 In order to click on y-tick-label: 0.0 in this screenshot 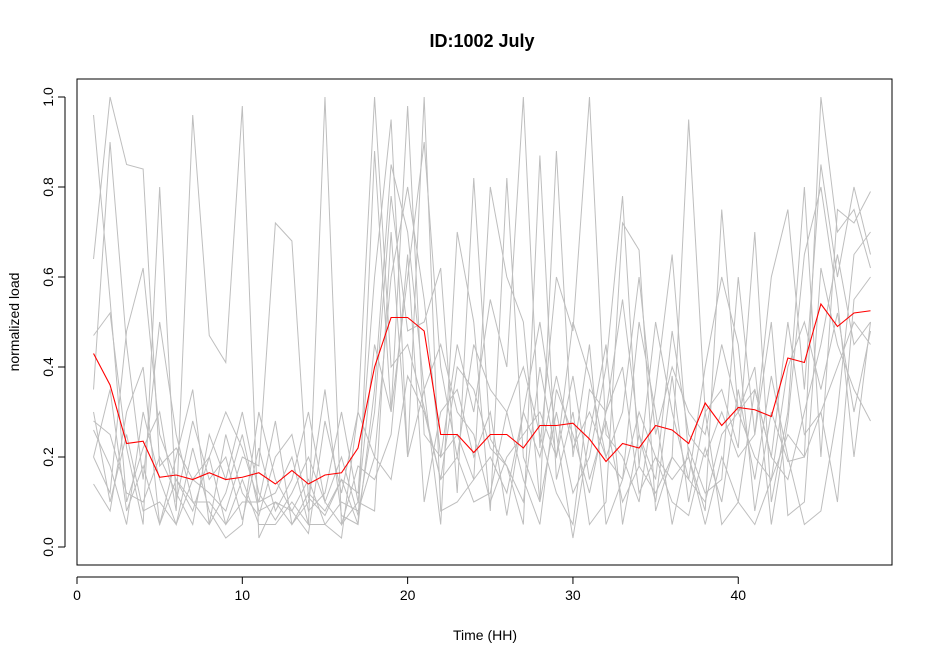, I will do `click(48, 547)`.